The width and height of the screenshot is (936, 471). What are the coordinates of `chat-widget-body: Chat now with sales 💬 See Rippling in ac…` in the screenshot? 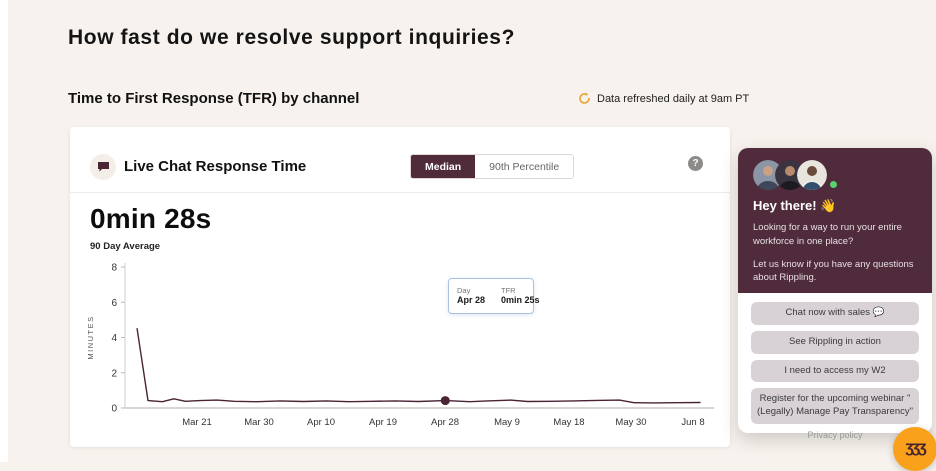 It's located at (835, 366).